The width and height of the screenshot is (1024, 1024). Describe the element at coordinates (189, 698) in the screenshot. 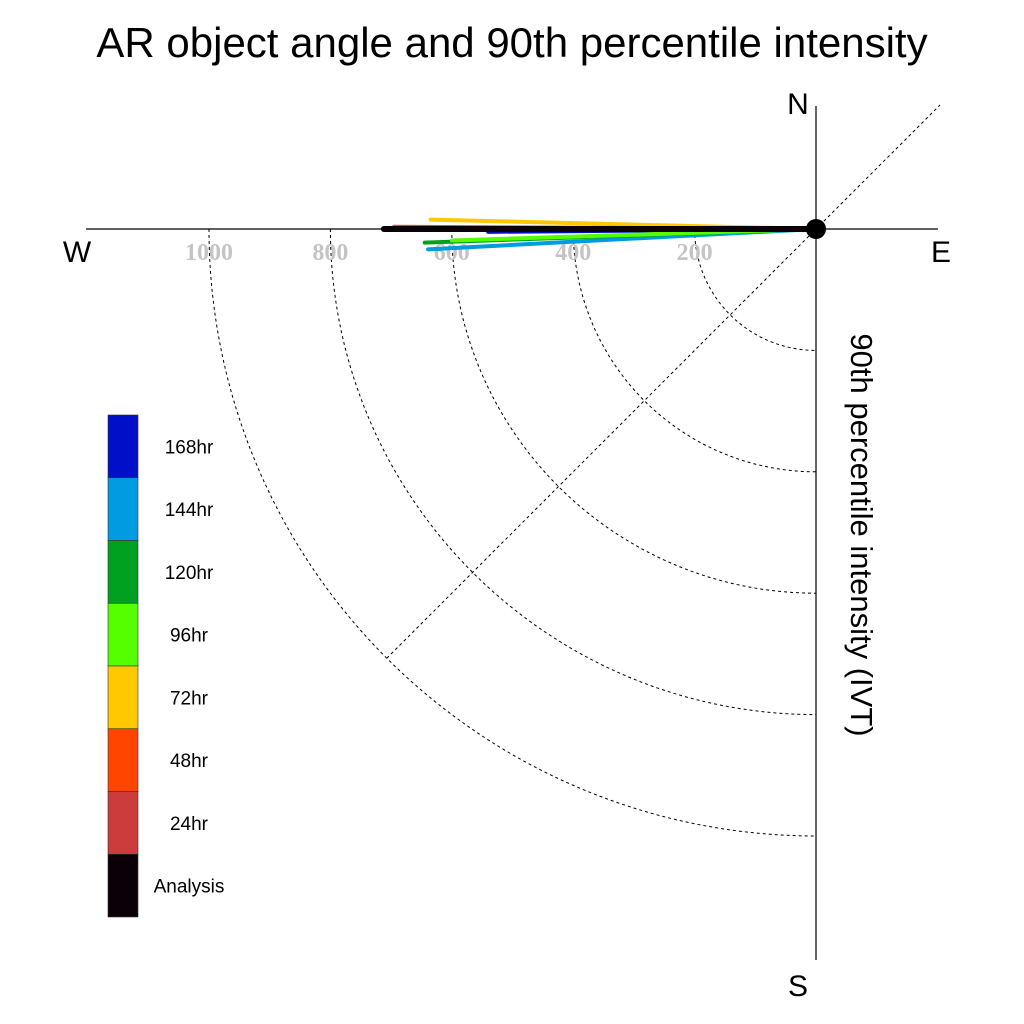

I see `legend-label: 72hr` at that location.